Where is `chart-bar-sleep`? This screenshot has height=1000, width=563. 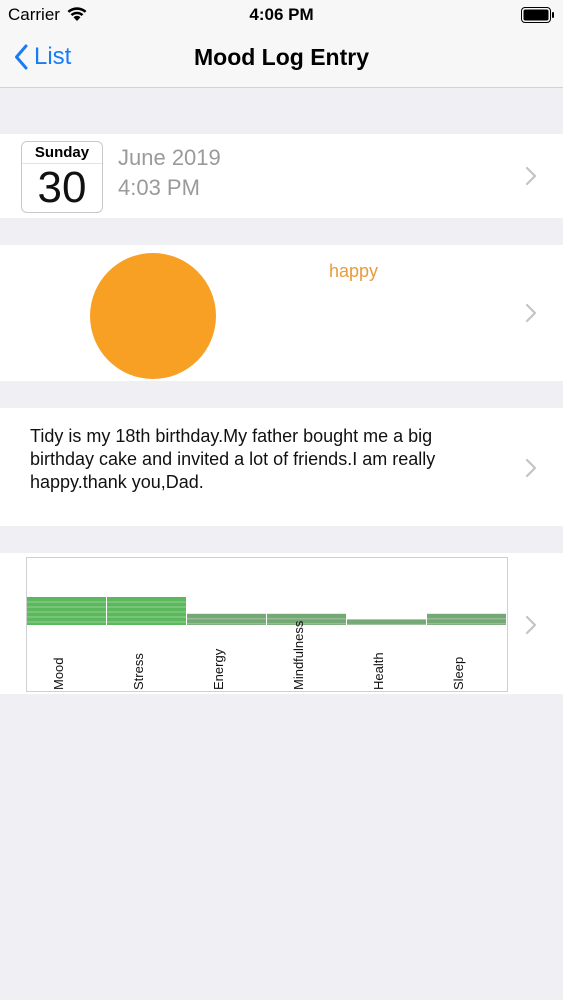 chart-bar-sleep is located at coordinates (466, 619).